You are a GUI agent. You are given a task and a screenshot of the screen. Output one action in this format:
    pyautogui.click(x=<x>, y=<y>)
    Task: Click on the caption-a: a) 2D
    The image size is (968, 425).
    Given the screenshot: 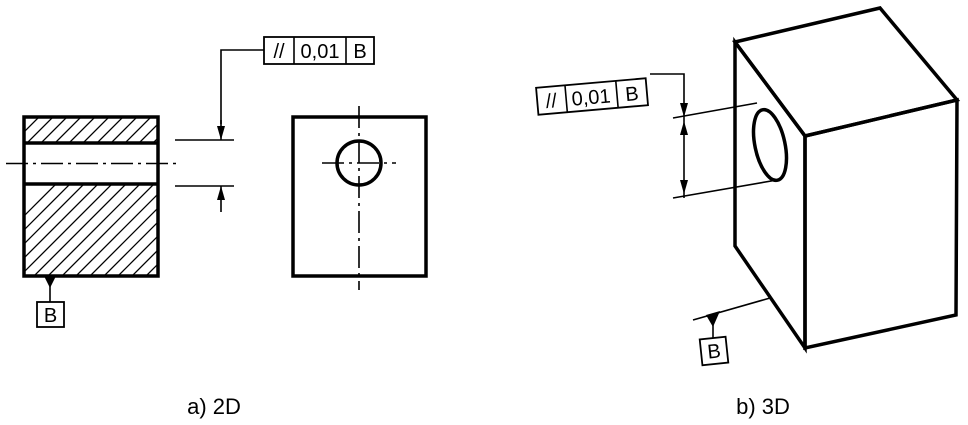 What is the action you would take?
    pyautogui.click(x=214, y=406)
    